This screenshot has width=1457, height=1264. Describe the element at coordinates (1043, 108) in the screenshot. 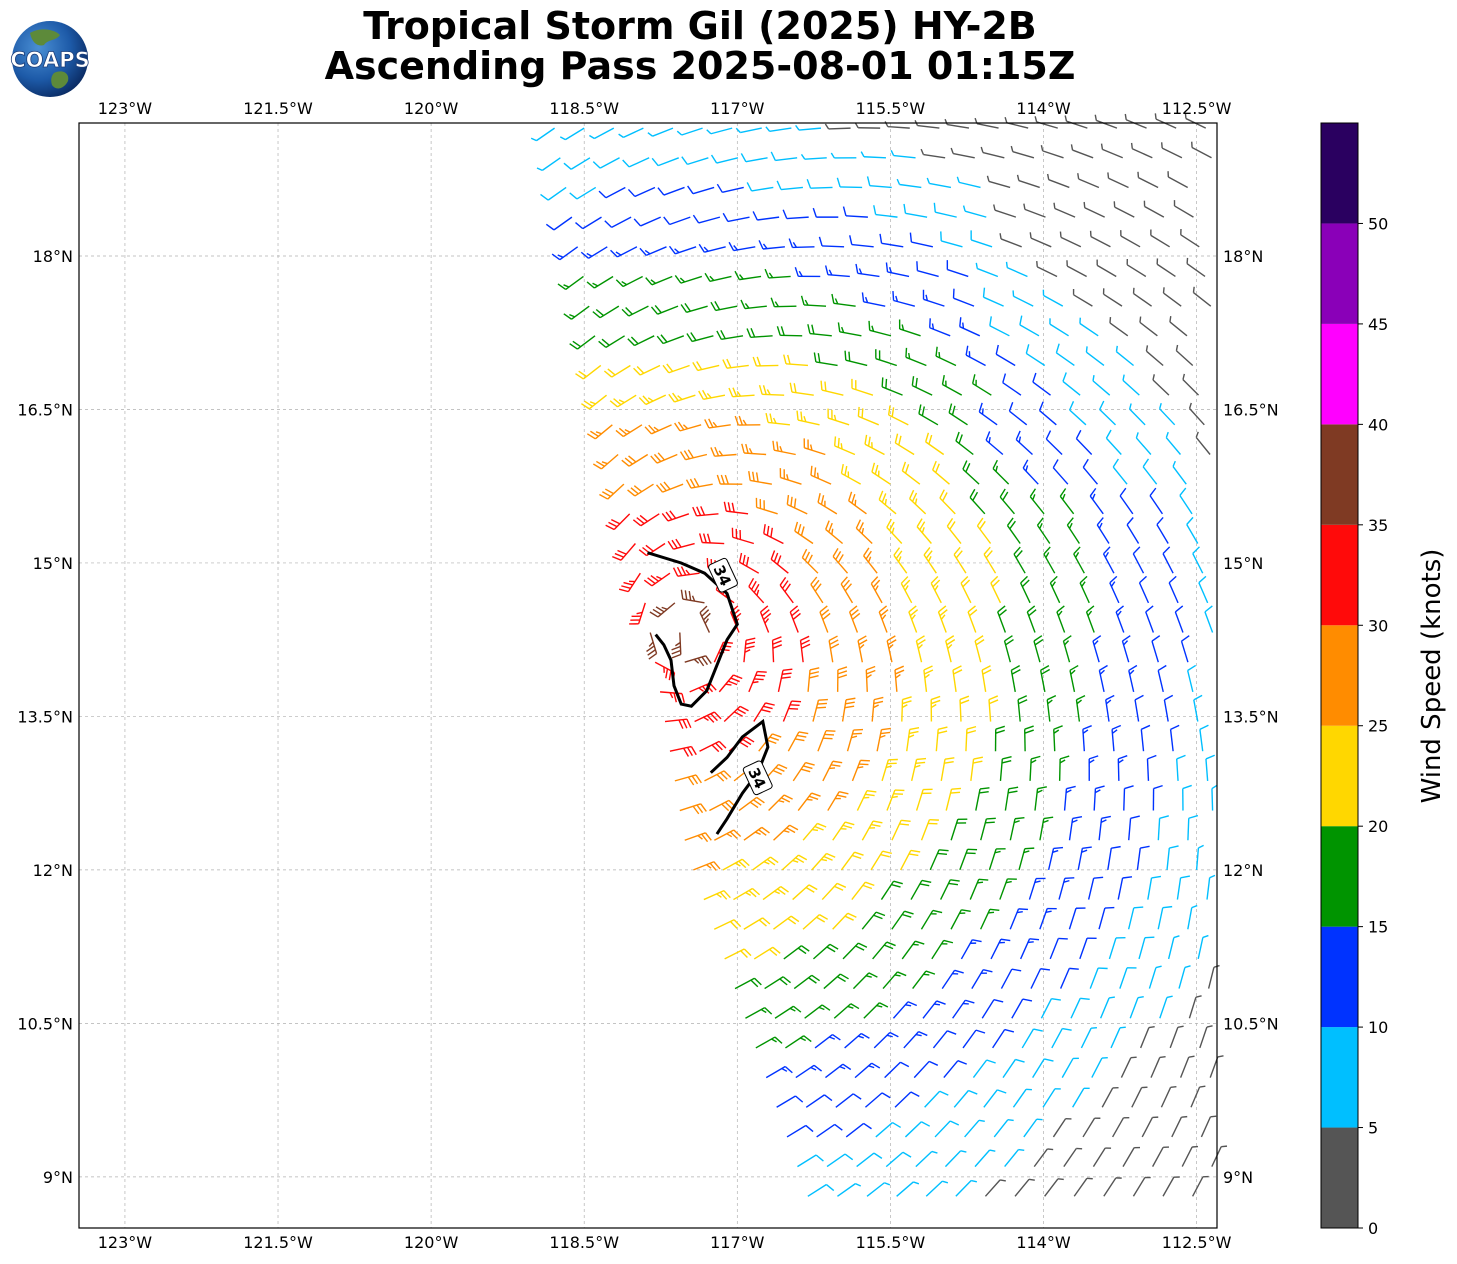

I see `x-tick-label-top: 114°W` at that location.